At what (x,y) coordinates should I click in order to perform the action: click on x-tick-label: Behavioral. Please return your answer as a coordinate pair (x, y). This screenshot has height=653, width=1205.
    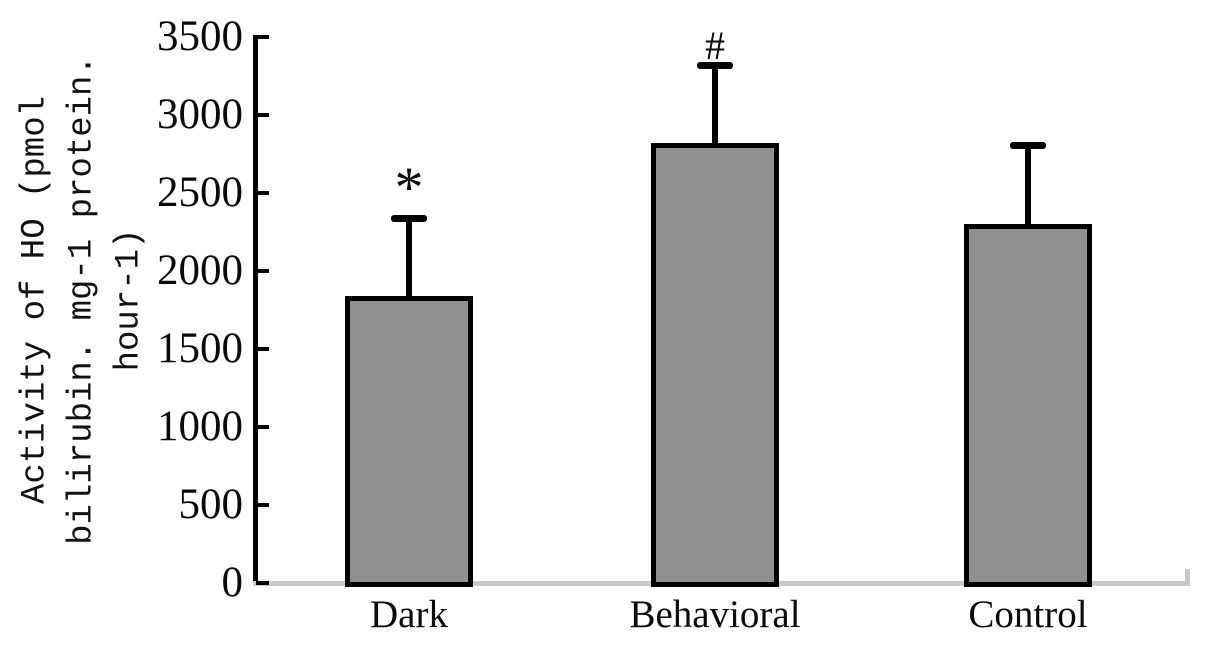
    Looking at the image, I should click on (715, 614).